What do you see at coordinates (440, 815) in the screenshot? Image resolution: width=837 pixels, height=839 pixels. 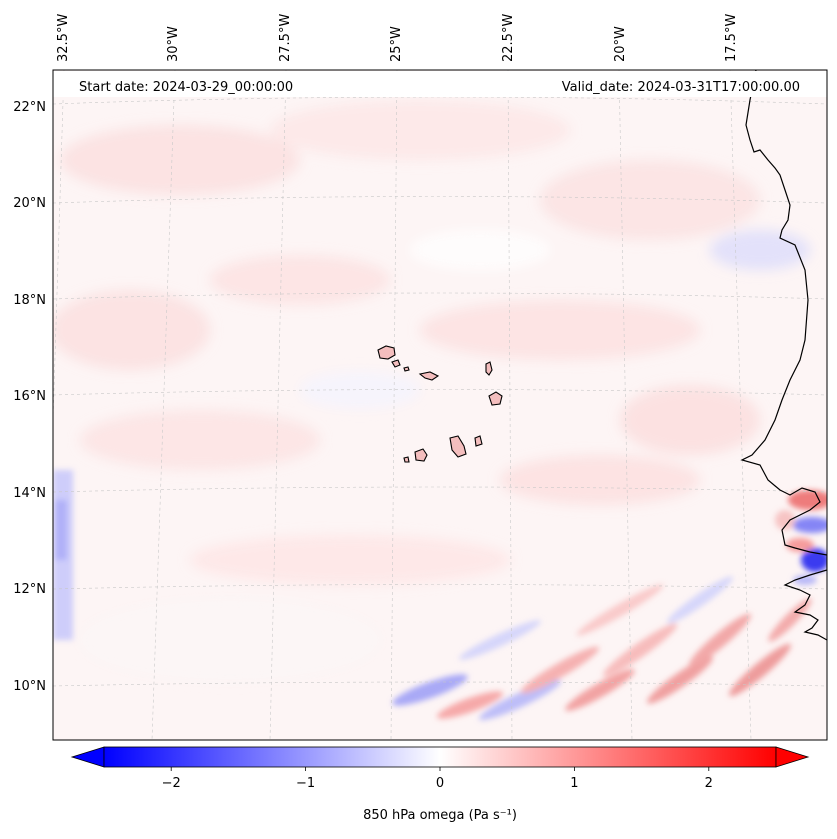 I see `colorbar-label: 850 hPa omega (Pa s⁻¹)` at bounding box center [440, 815].